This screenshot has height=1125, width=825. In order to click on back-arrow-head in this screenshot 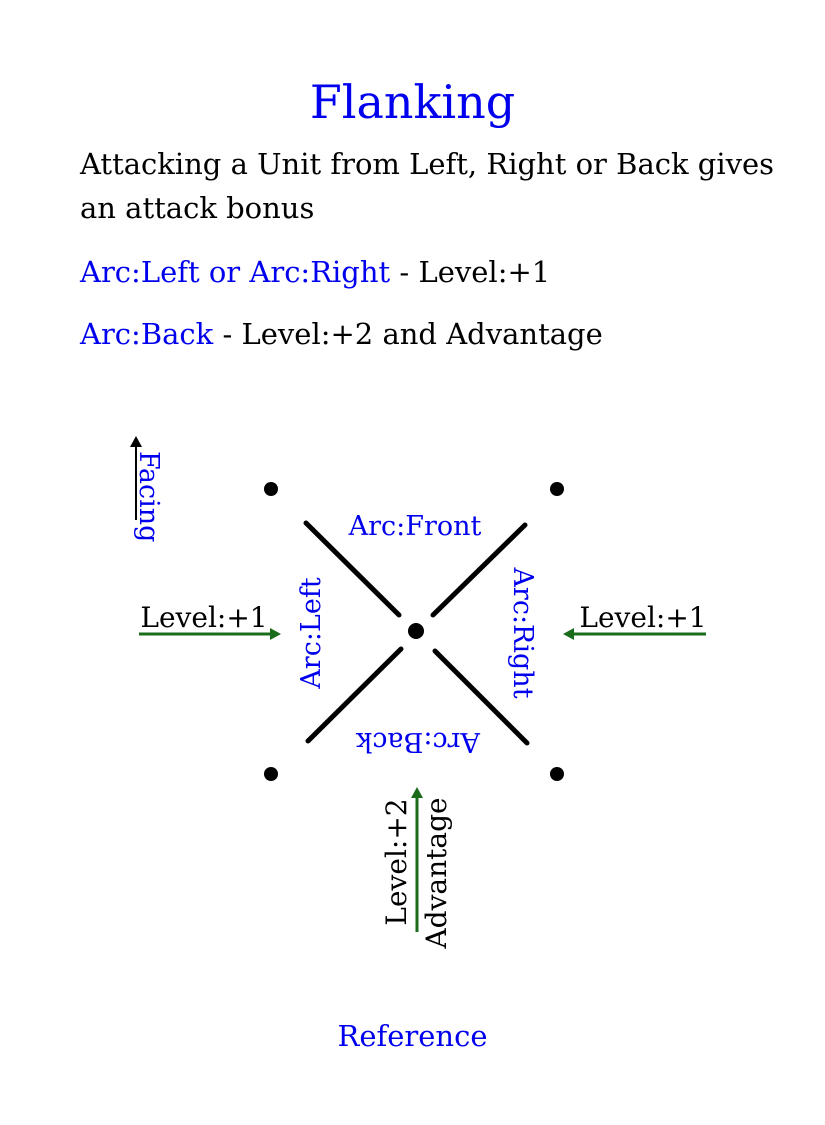, I will do `click(417, 792)`.